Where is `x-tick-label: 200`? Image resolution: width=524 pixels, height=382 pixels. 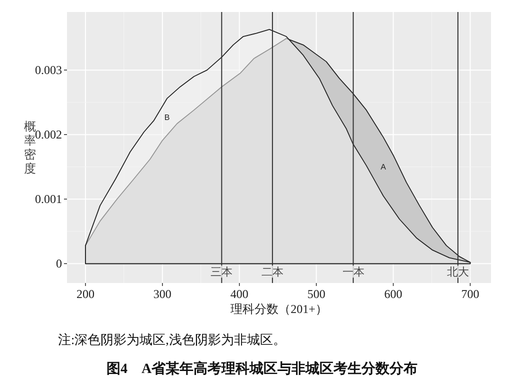 x-tick-label: 200 is located at coordinates (85, 294).